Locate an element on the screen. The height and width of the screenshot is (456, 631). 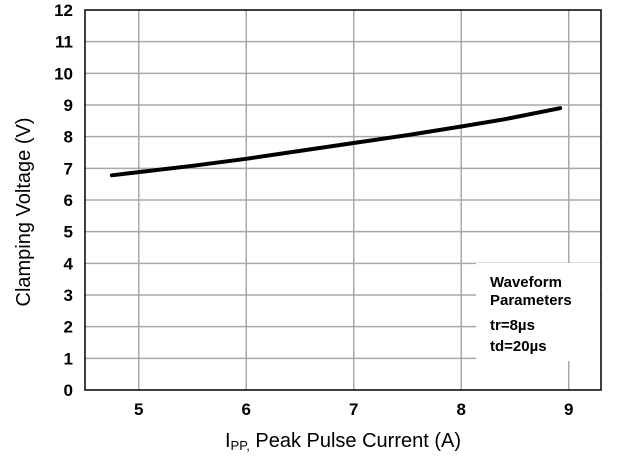
y-tick-label-12: 12 is located at coordinates (63, 10).